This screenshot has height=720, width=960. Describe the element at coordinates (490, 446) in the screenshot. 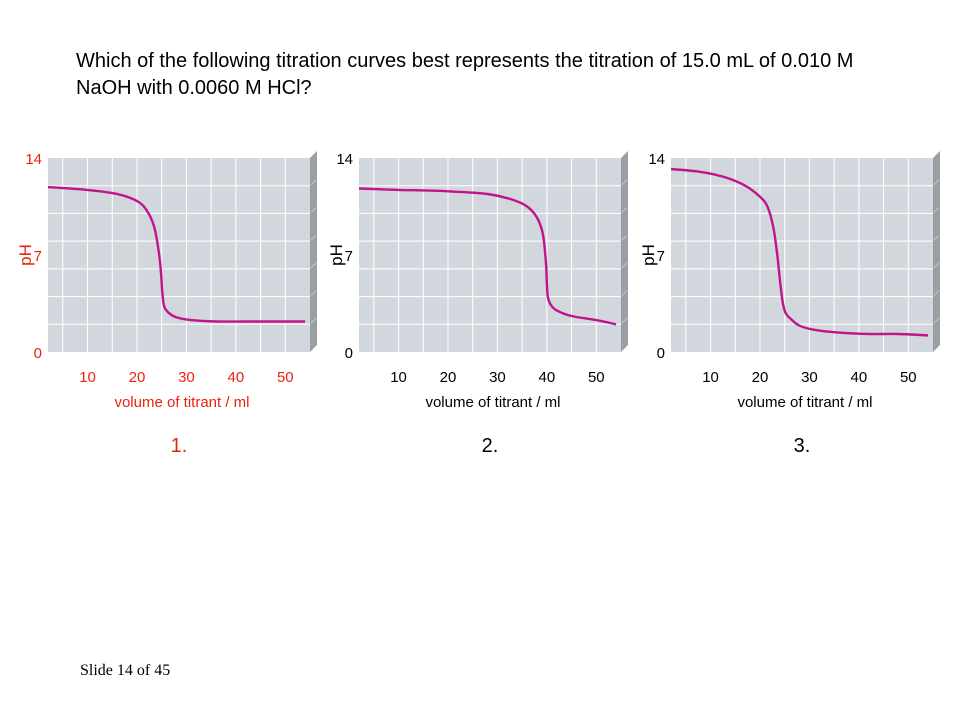

I see `chart-caption: 2.` at that location.